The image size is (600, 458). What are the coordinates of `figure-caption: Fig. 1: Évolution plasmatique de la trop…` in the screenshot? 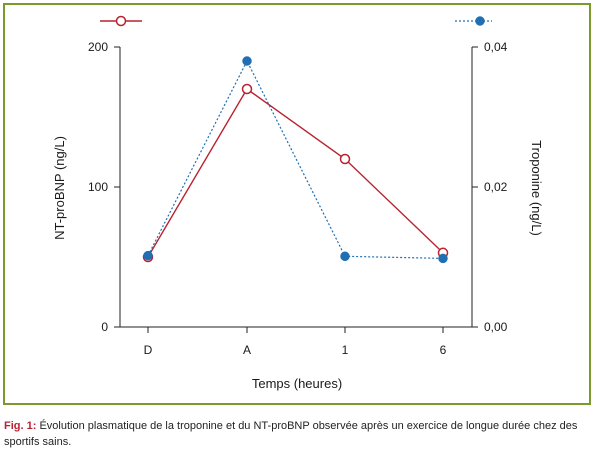 It's located at (299, 434).